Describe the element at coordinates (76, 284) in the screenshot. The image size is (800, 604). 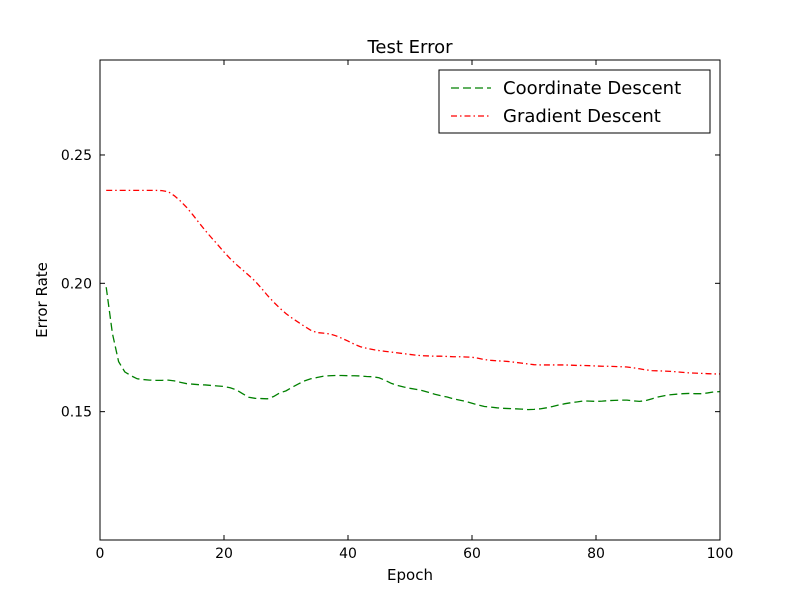
I see `y-tick-label: 0.20` at that location.